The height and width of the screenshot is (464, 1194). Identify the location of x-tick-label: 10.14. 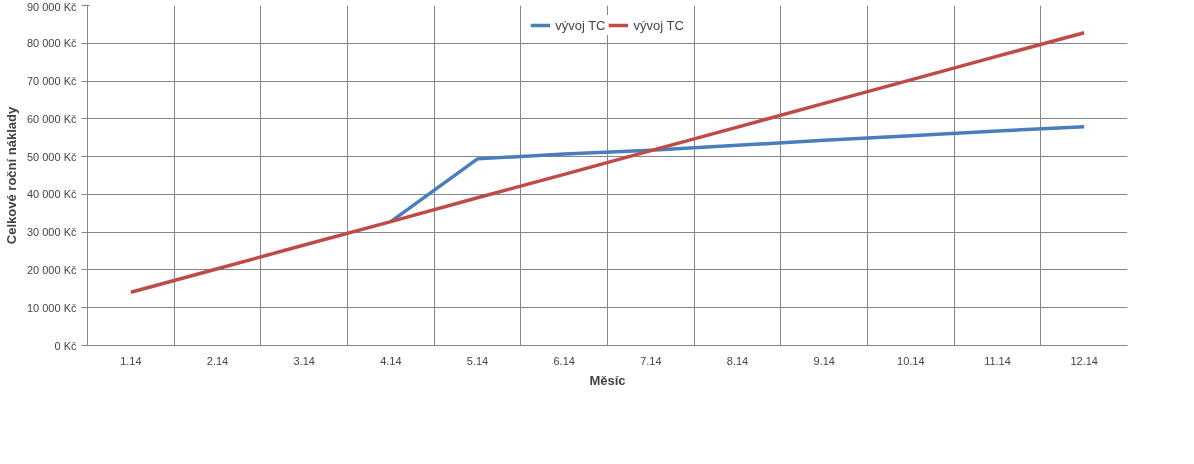
(911, 360).